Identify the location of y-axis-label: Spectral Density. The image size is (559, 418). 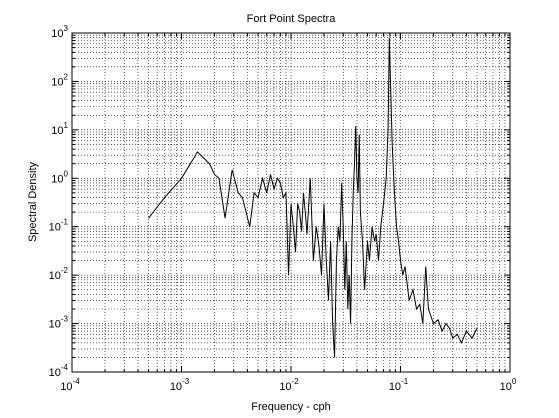
(33, 201).